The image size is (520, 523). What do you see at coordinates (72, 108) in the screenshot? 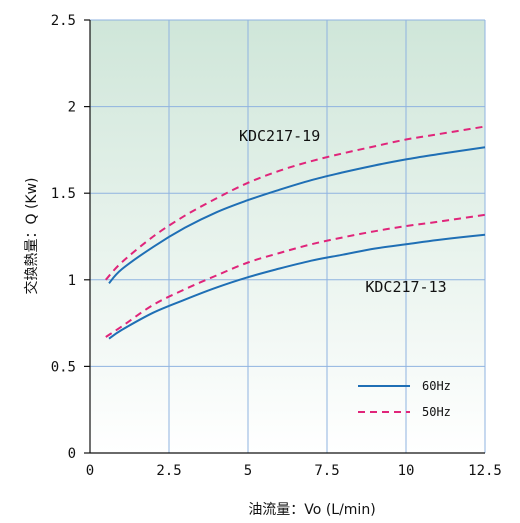
I see `y-tick-label: 2` at bounding box center [72, 108].